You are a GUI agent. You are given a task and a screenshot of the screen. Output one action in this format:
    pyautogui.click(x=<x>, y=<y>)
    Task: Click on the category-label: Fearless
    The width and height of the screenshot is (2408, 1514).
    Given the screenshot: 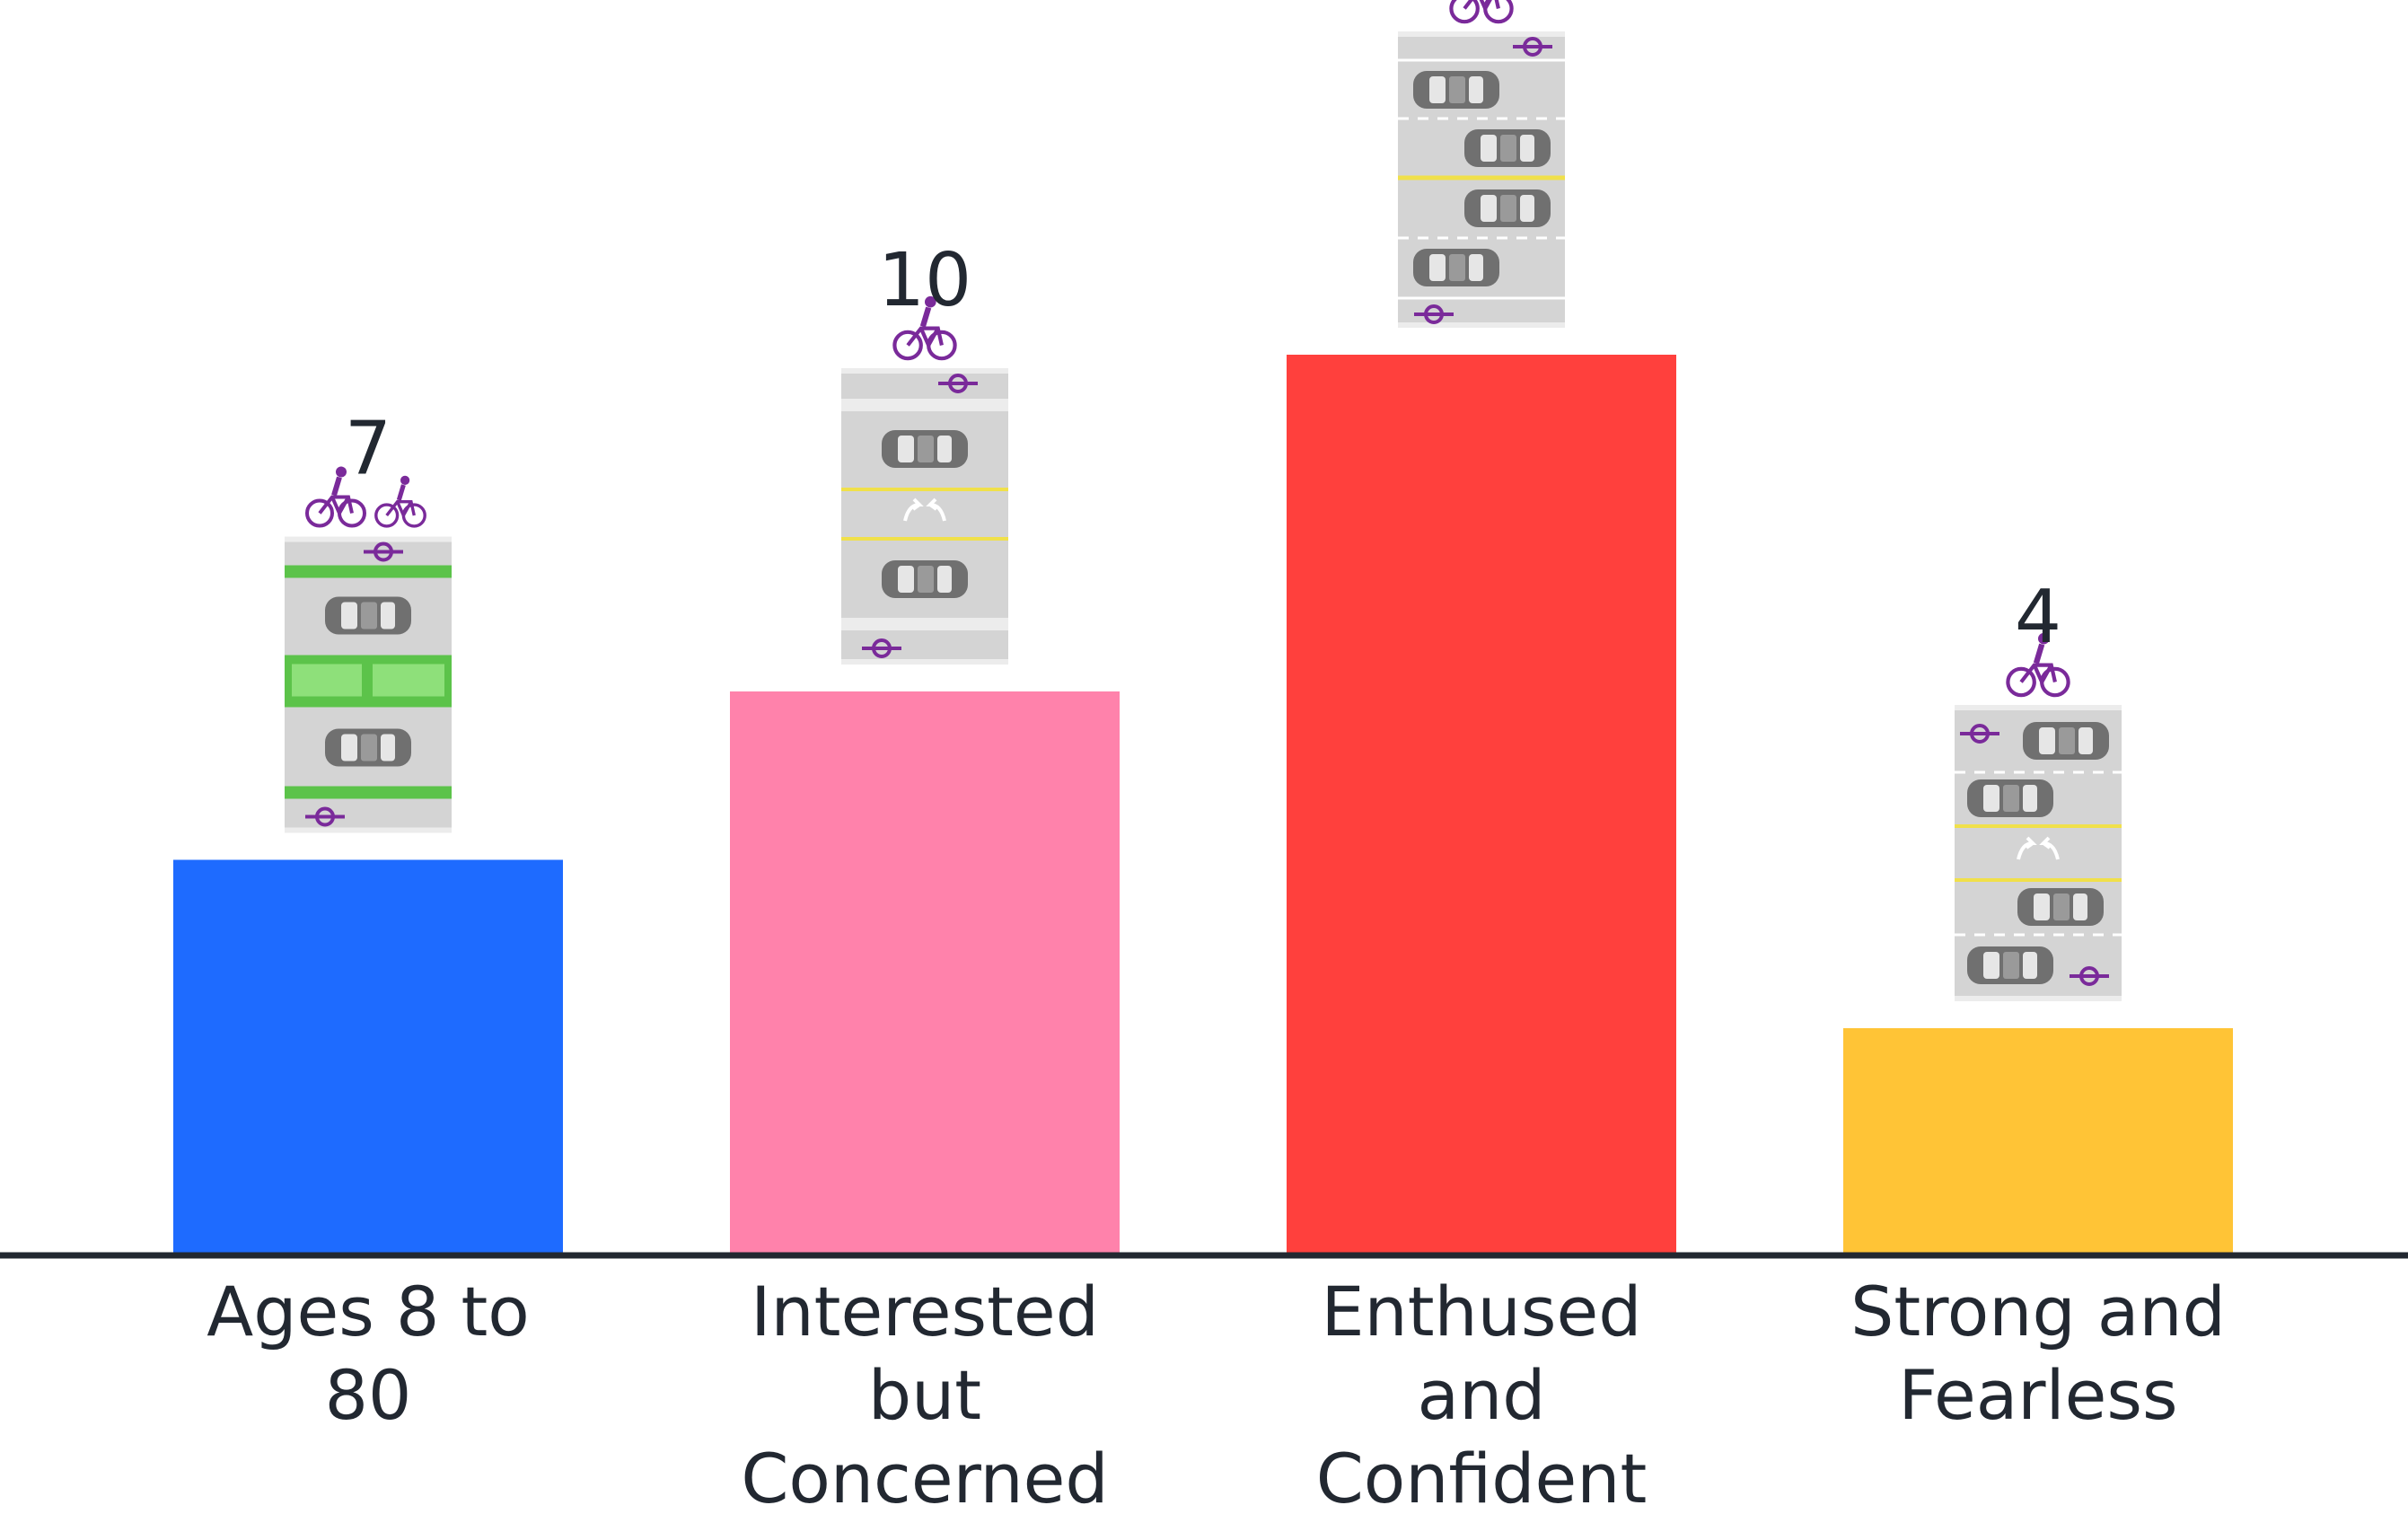 What is the action you would take?
    pyautogui.click(x=2037, y=1395)
    